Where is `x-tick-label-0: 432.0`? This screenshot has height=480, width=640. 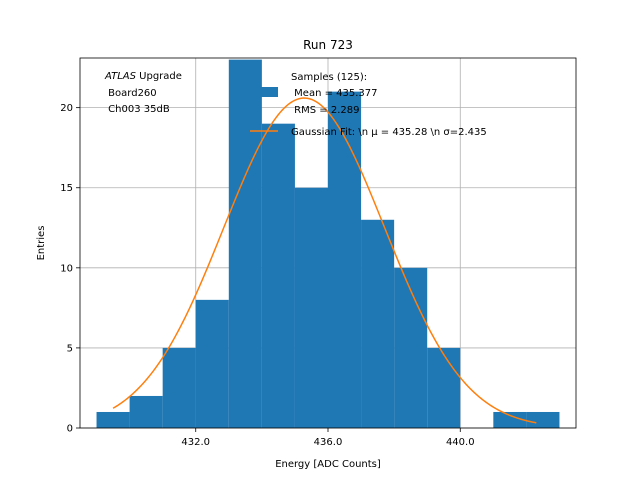
x-tick-label-0: 432.0 is located at coordinates (195, 442).